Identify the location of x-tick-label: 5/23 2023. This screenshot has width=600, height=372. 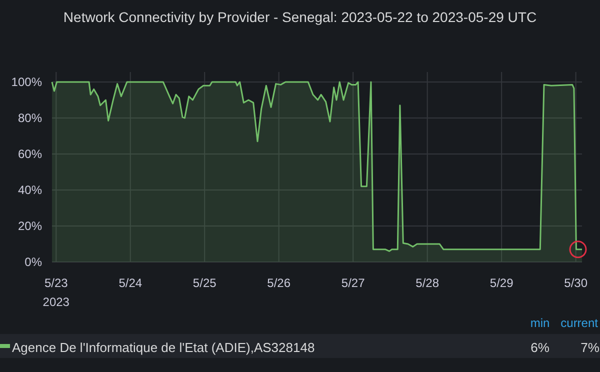
(56, 292).